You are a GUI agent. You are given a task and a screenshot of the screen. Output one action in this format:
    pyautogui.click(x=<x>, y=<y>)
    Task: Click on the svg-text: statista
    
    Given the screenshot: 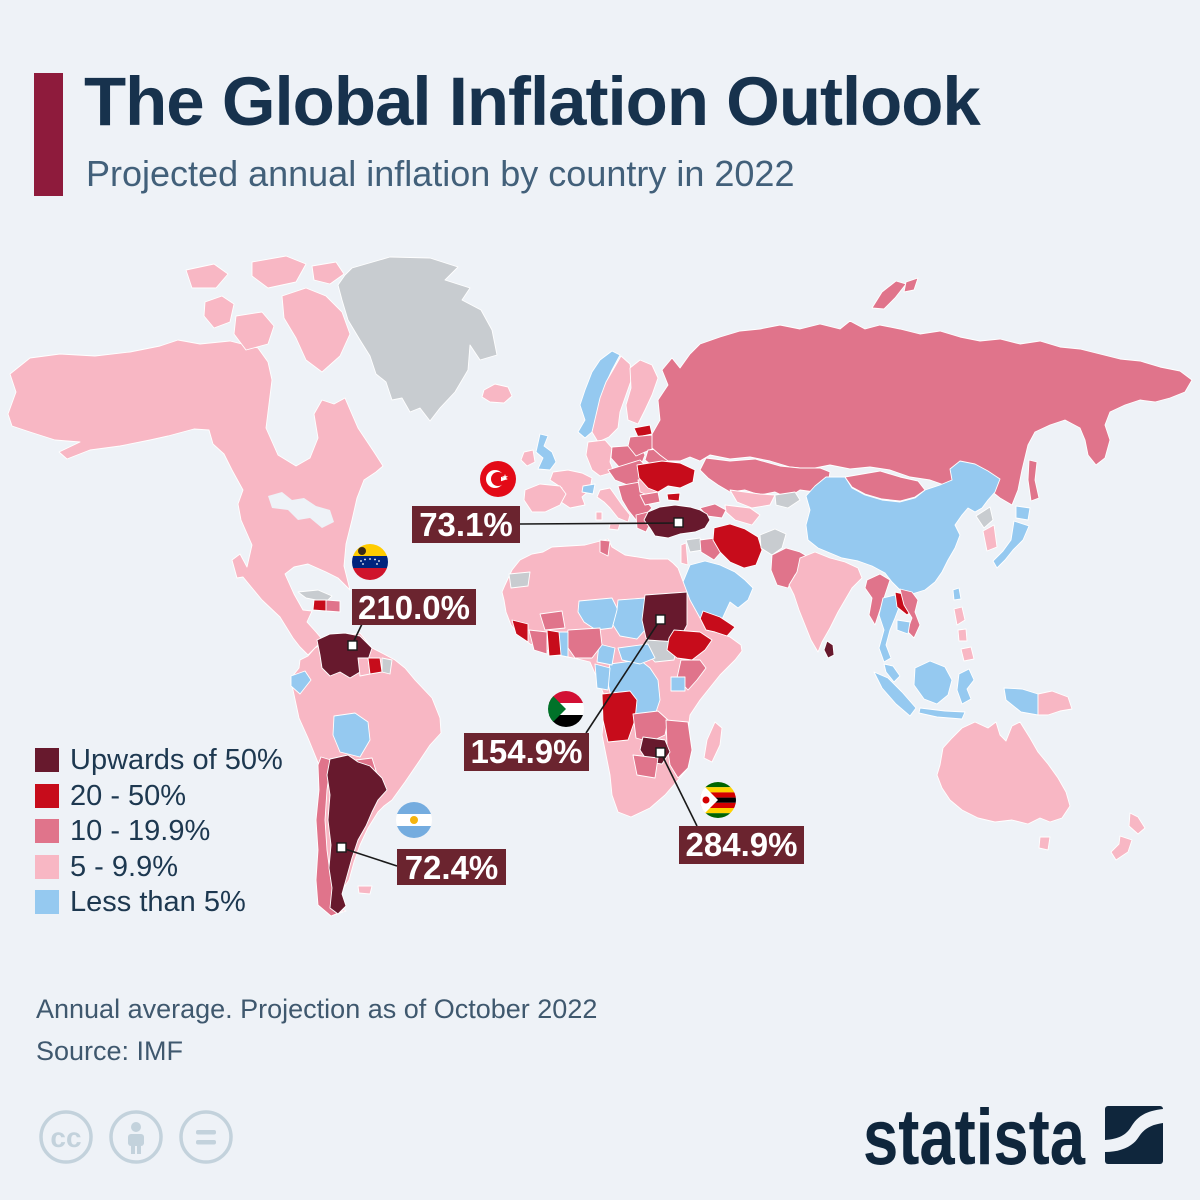 What is the action you would take?
    pyautogui.click(x=974, y=1135)
    